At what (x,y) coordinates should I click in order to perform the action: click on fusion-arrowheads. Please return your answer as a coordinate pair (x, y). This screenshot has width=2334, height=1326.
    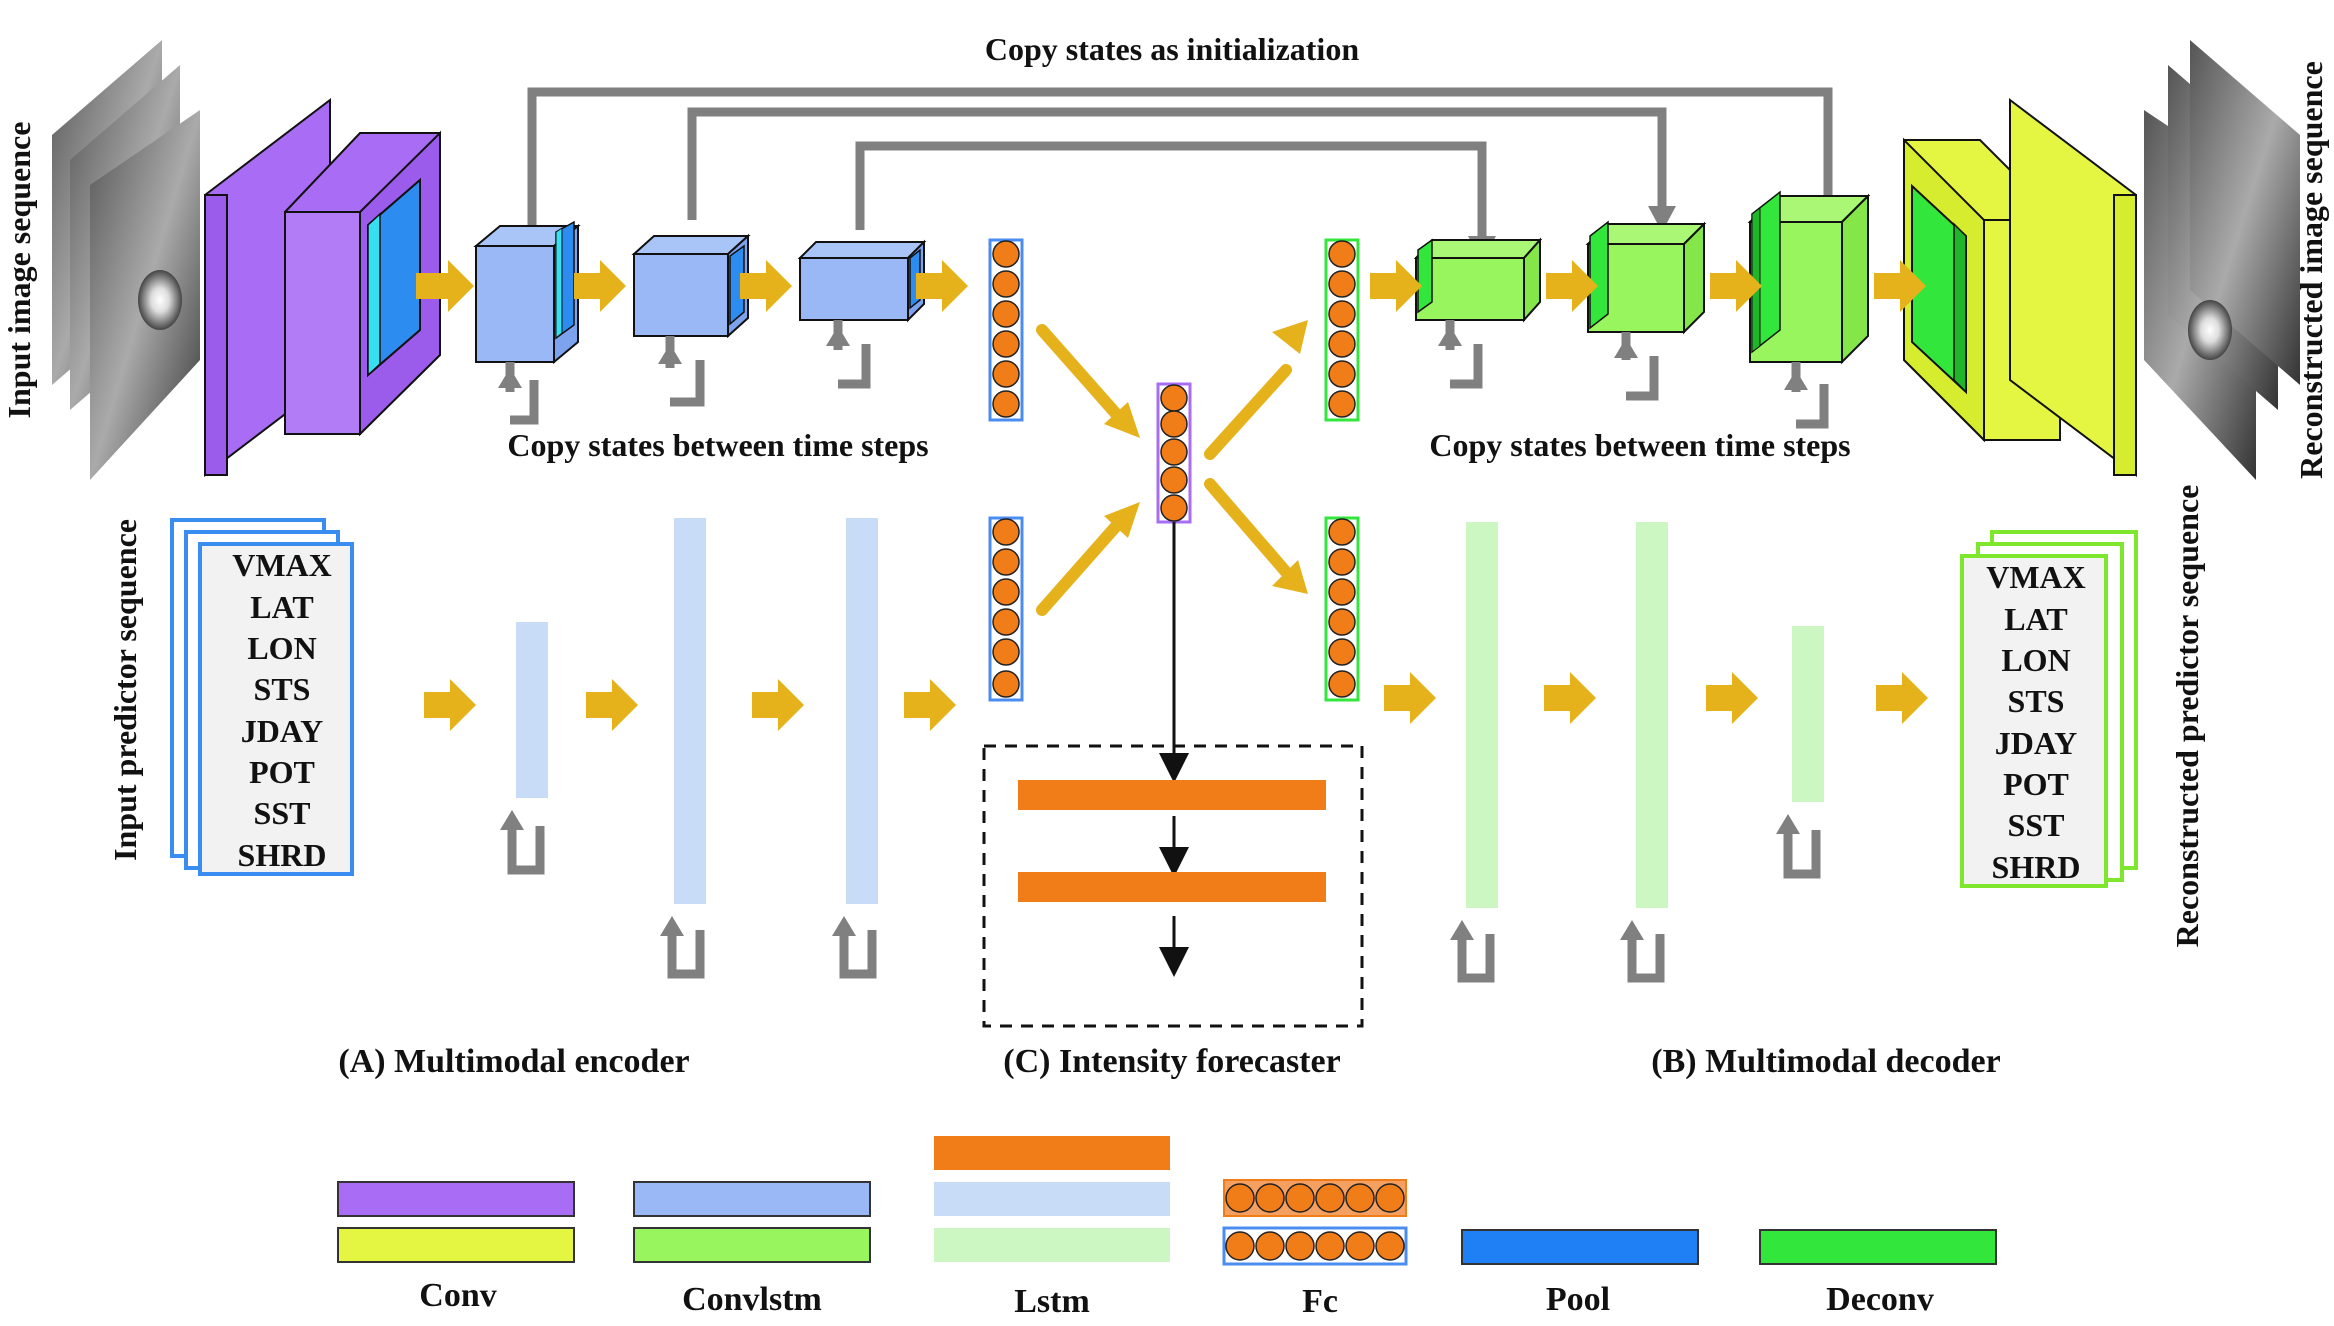
    Looking at the image, I should click on (1206, 457).